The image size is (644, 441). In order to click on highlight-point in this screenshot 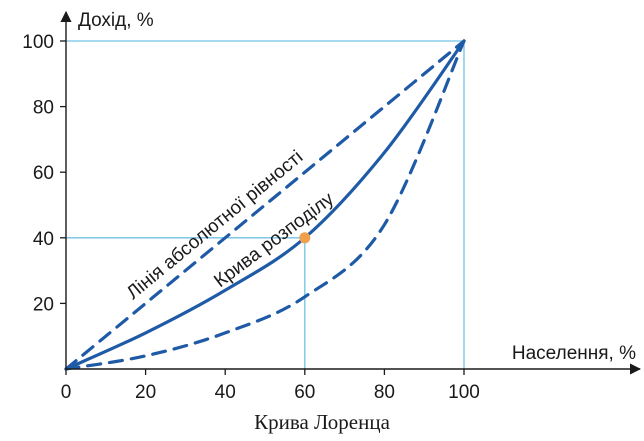, I will do `click(305, 238)`.